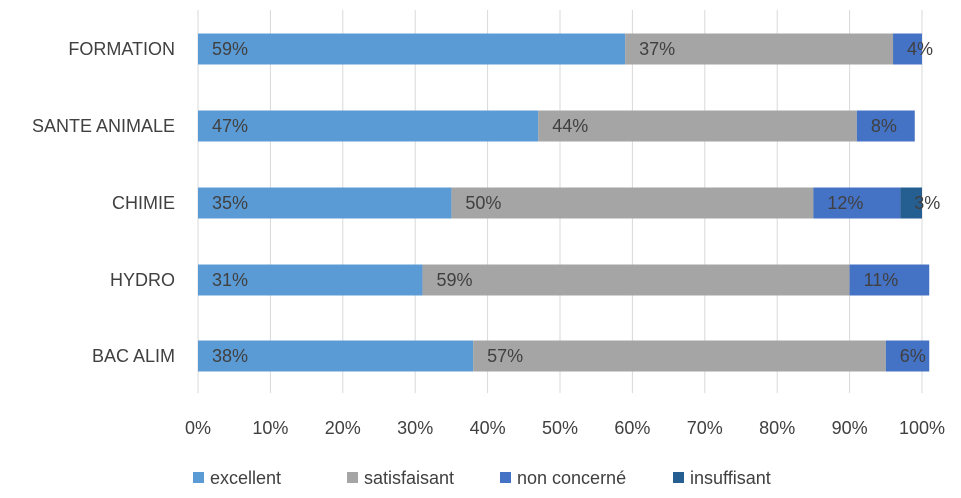 The width and height of the screenshot is (961, 498). Describe the element at coordinates (230, 203) in the screenshot. I see `data-label: 35%` at that location.